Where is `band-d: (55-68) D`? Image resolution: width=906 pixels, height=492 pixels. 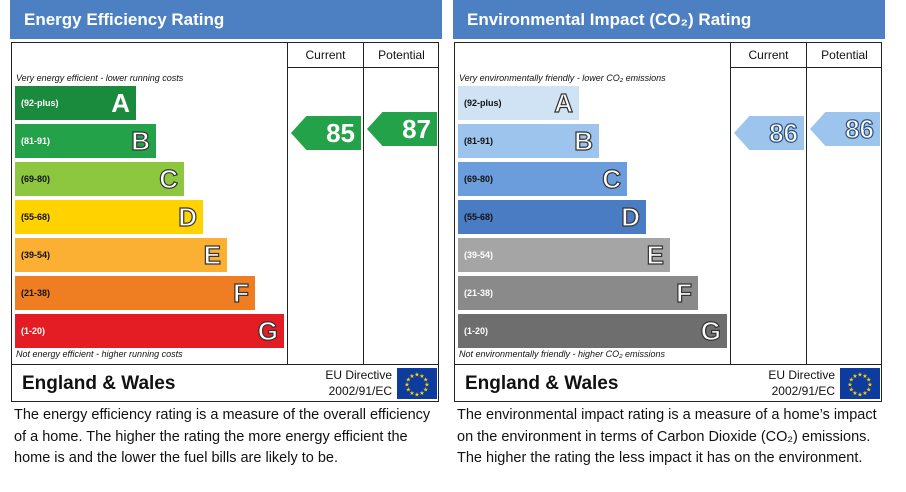 band-d: (55-68) D is located at coordinates (552, 217).